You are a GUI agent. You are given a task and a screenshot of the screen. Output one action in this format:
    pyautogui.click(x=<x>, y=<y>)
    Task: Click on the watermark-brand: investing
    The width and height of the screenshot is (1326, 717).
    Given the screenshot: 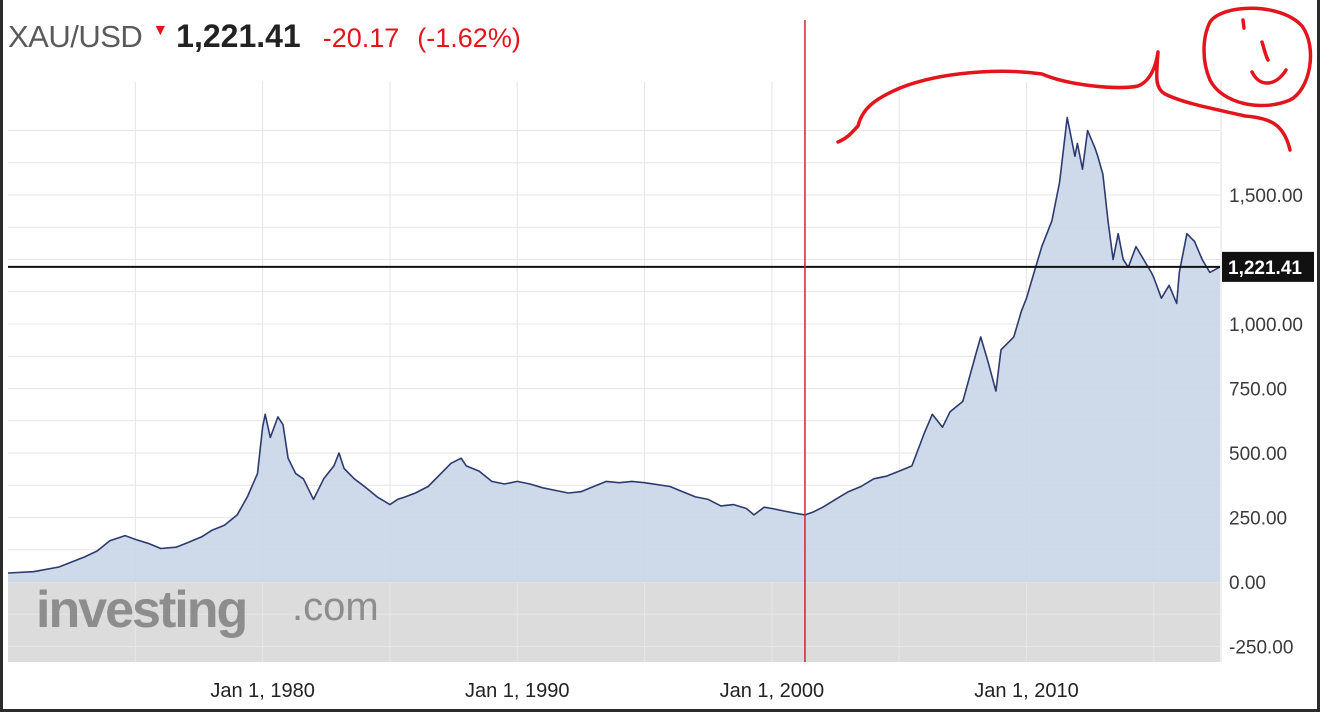 What is the action you would take?
    pyautogui.click(x=141, y=610)
    